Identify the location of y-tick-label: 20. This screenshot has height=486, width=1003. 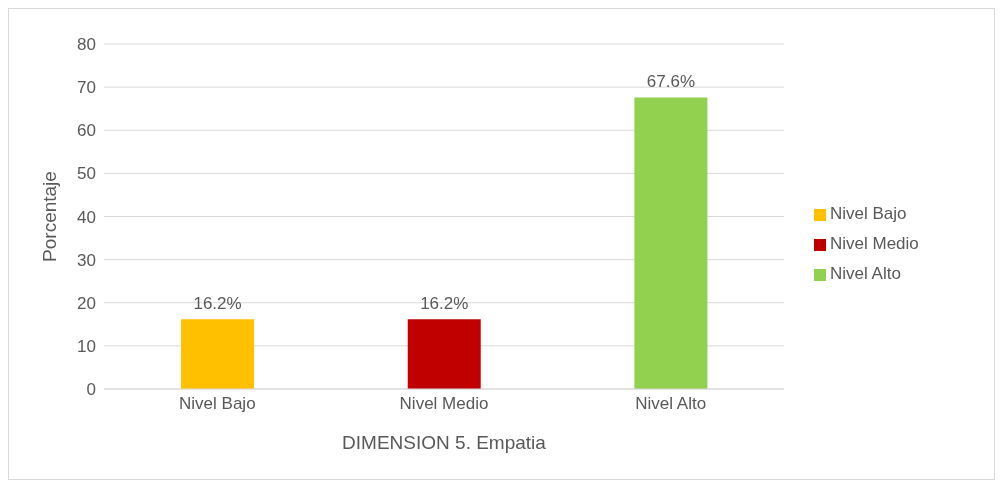
(86, 303).